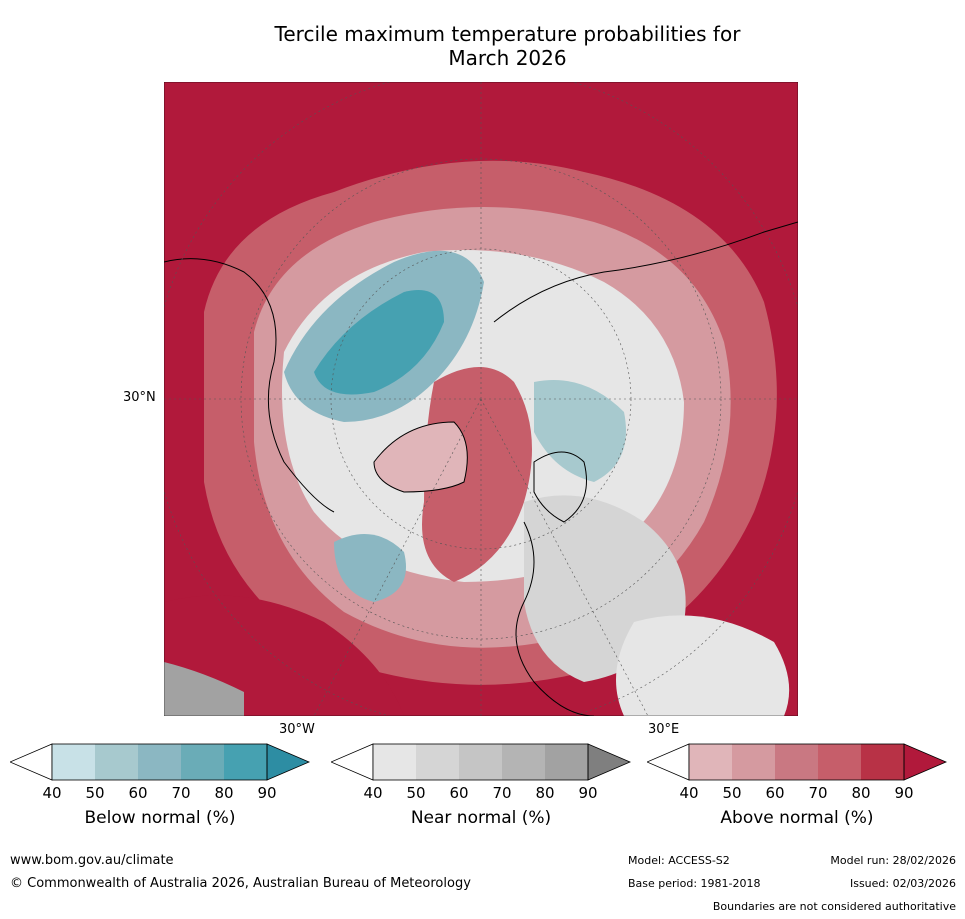 This screenshot has width=965, height=919. Describe the element at coordinates (267, 793) in the screenshot. I see `below-tick-90: 90` at that location.